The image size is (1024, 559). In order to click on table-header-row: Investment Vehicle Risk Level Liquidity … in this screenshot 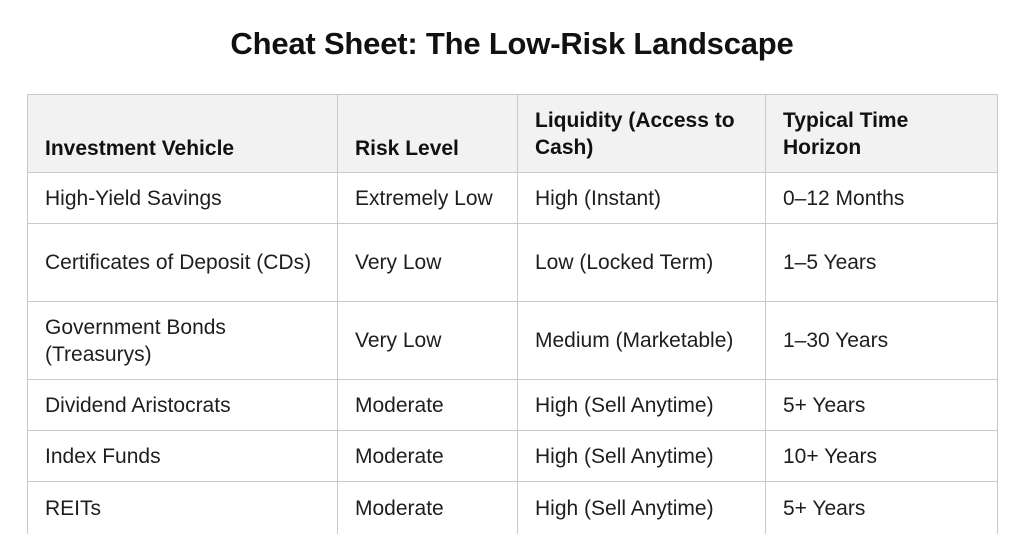, I will do `click(512, 133)`.